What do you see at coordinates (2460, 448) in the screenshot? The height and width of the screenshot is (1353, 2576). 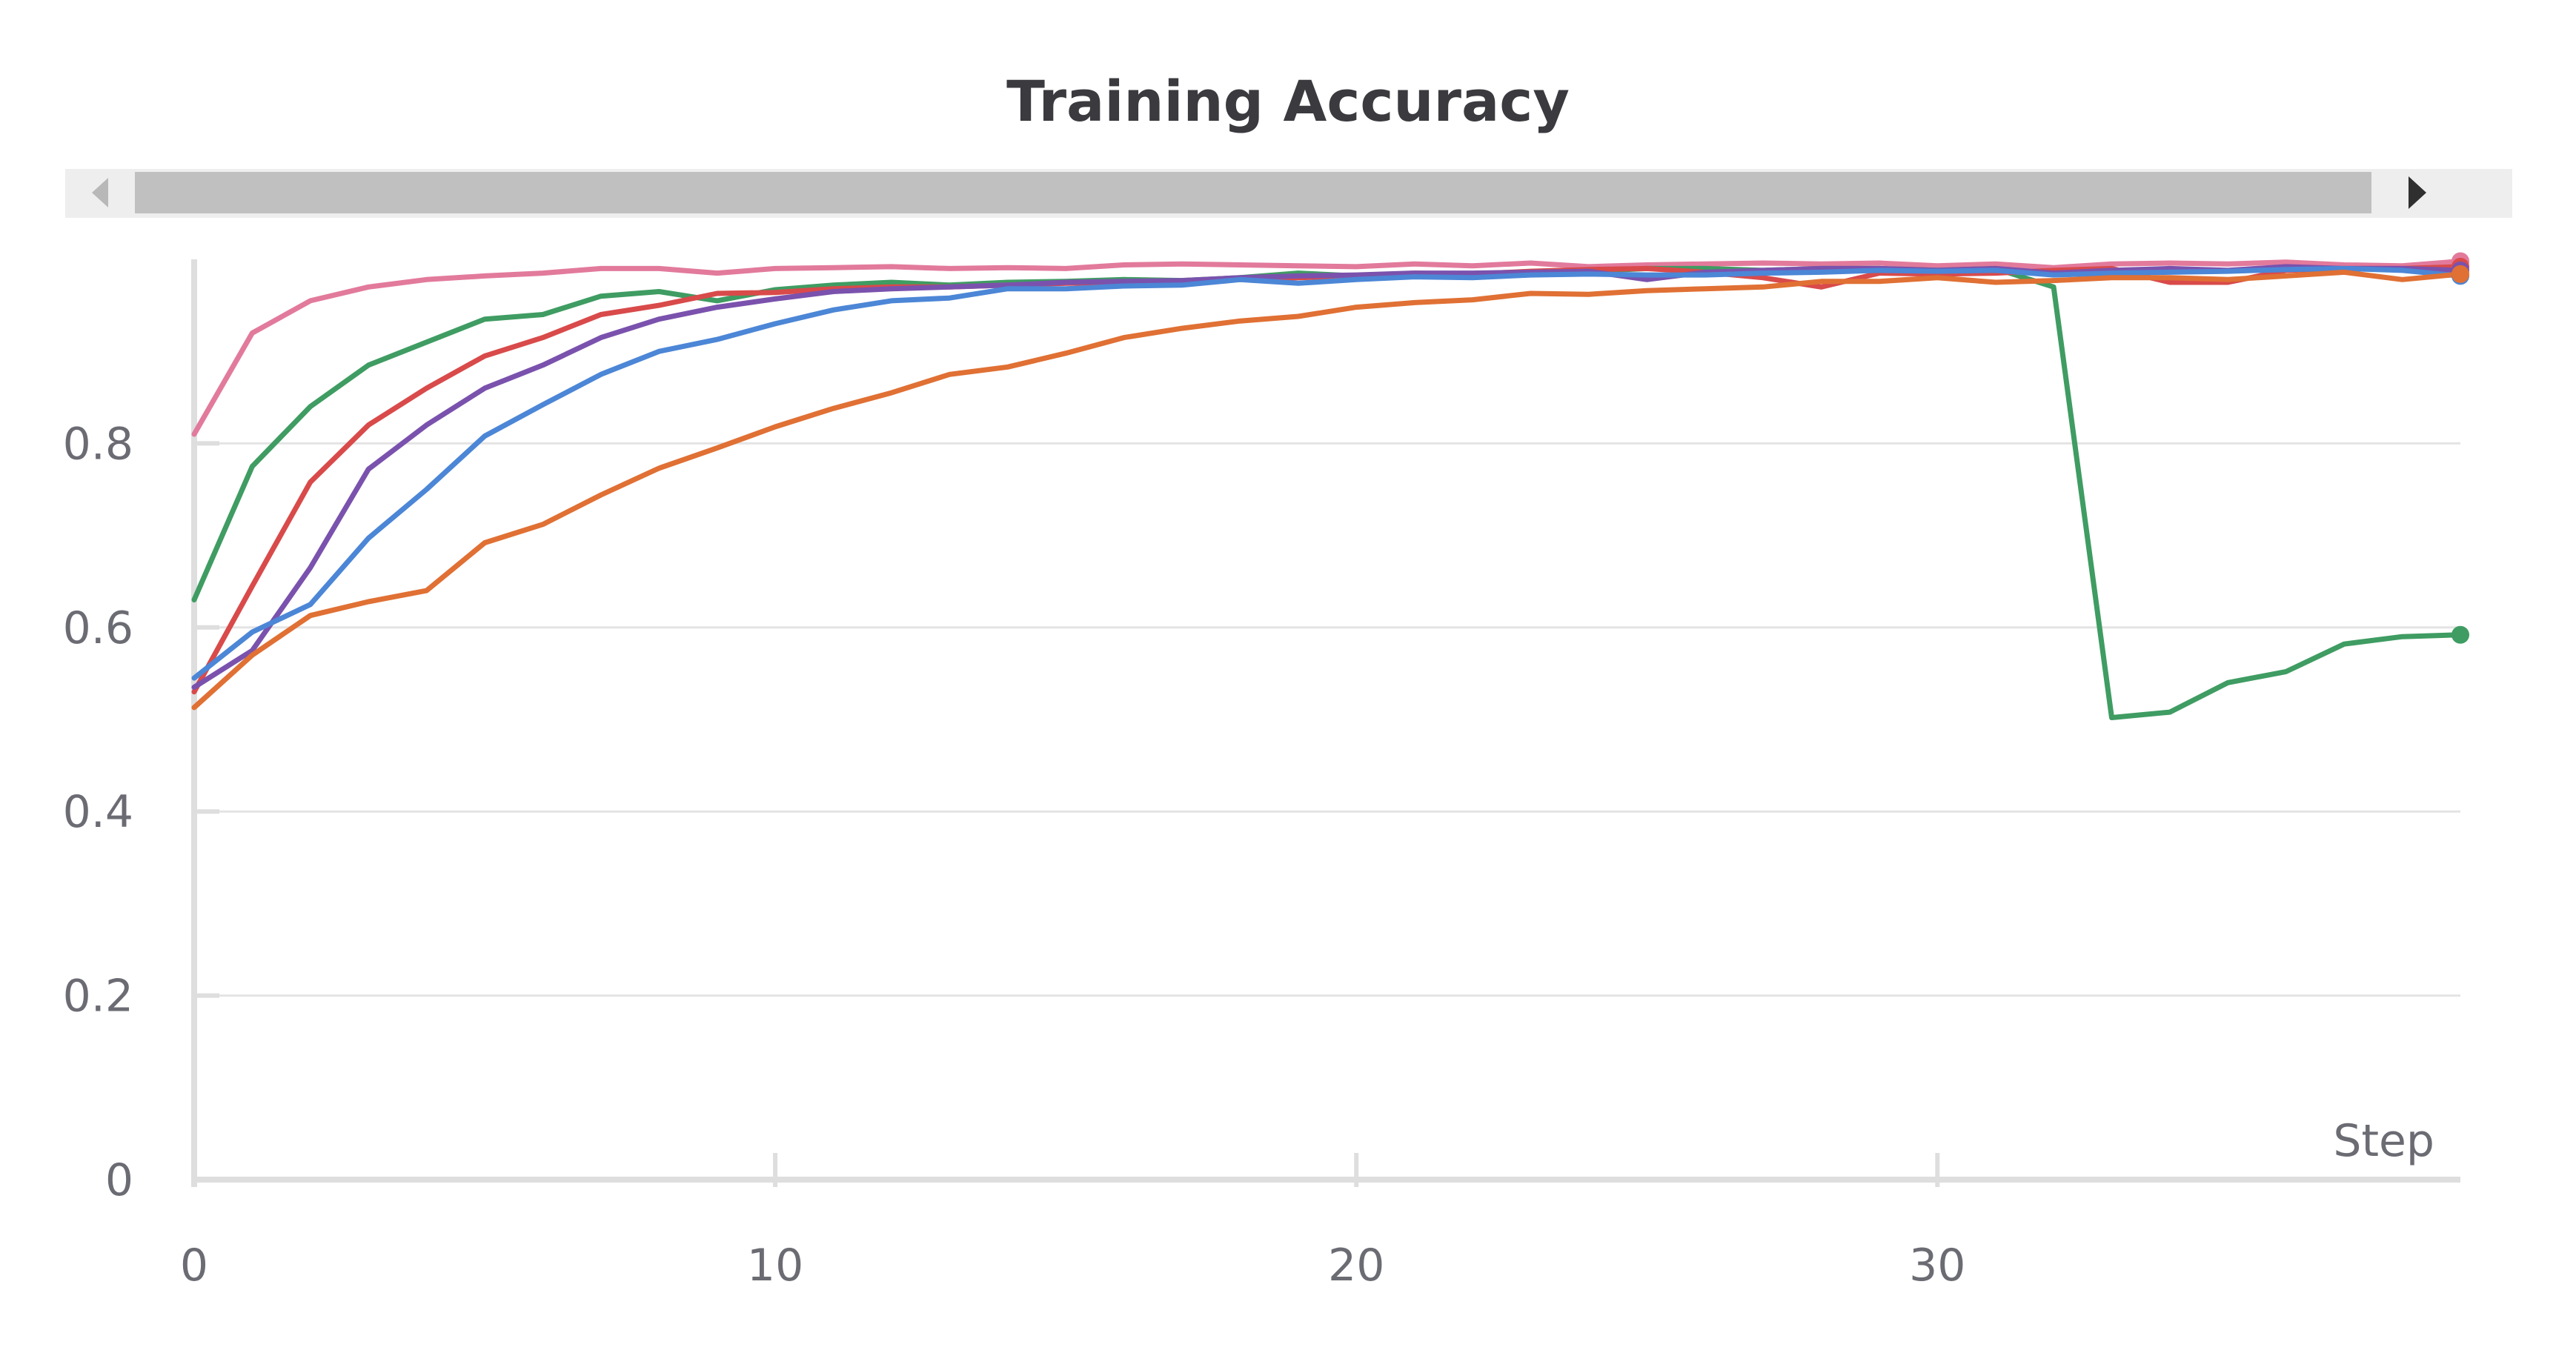 I see `end-markers` at bounding box center [2460, 448].